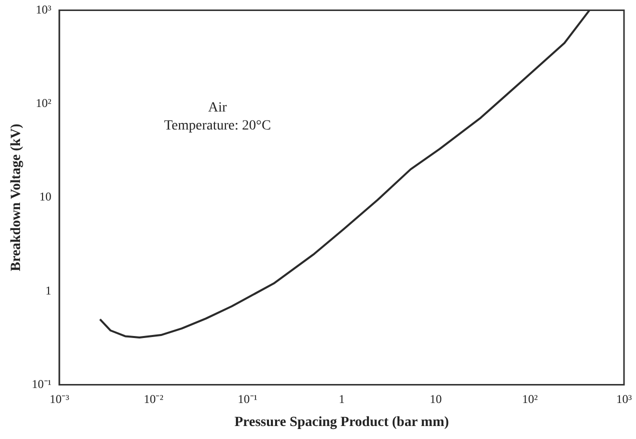  I want to click on x-tick-label: 10⁻², so click(154, 399).